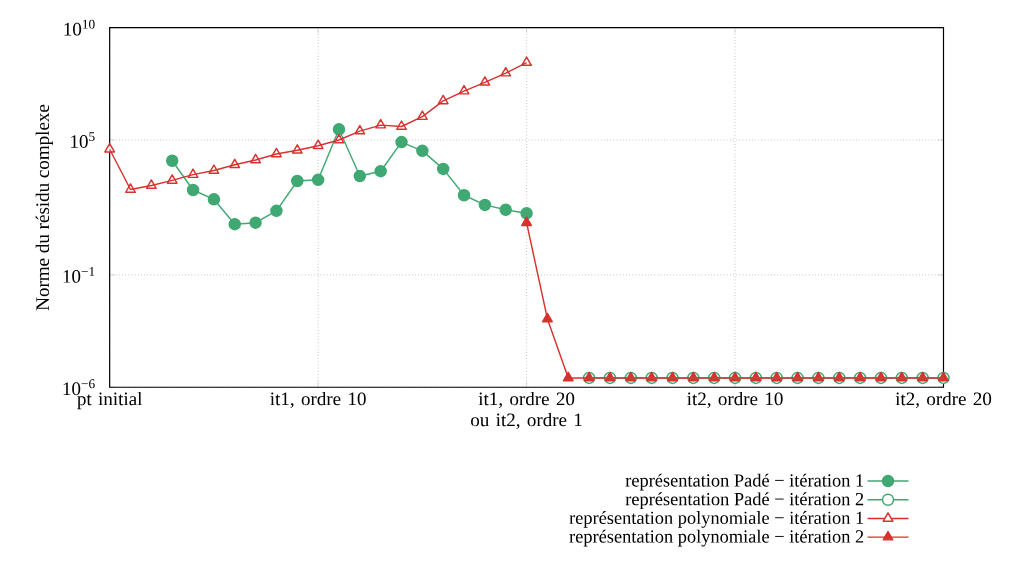 Image resolution: width=1019 pixels, height=562 pixels. I want to click on x-tick-label: it2, ordre 10, so click(735, 399).